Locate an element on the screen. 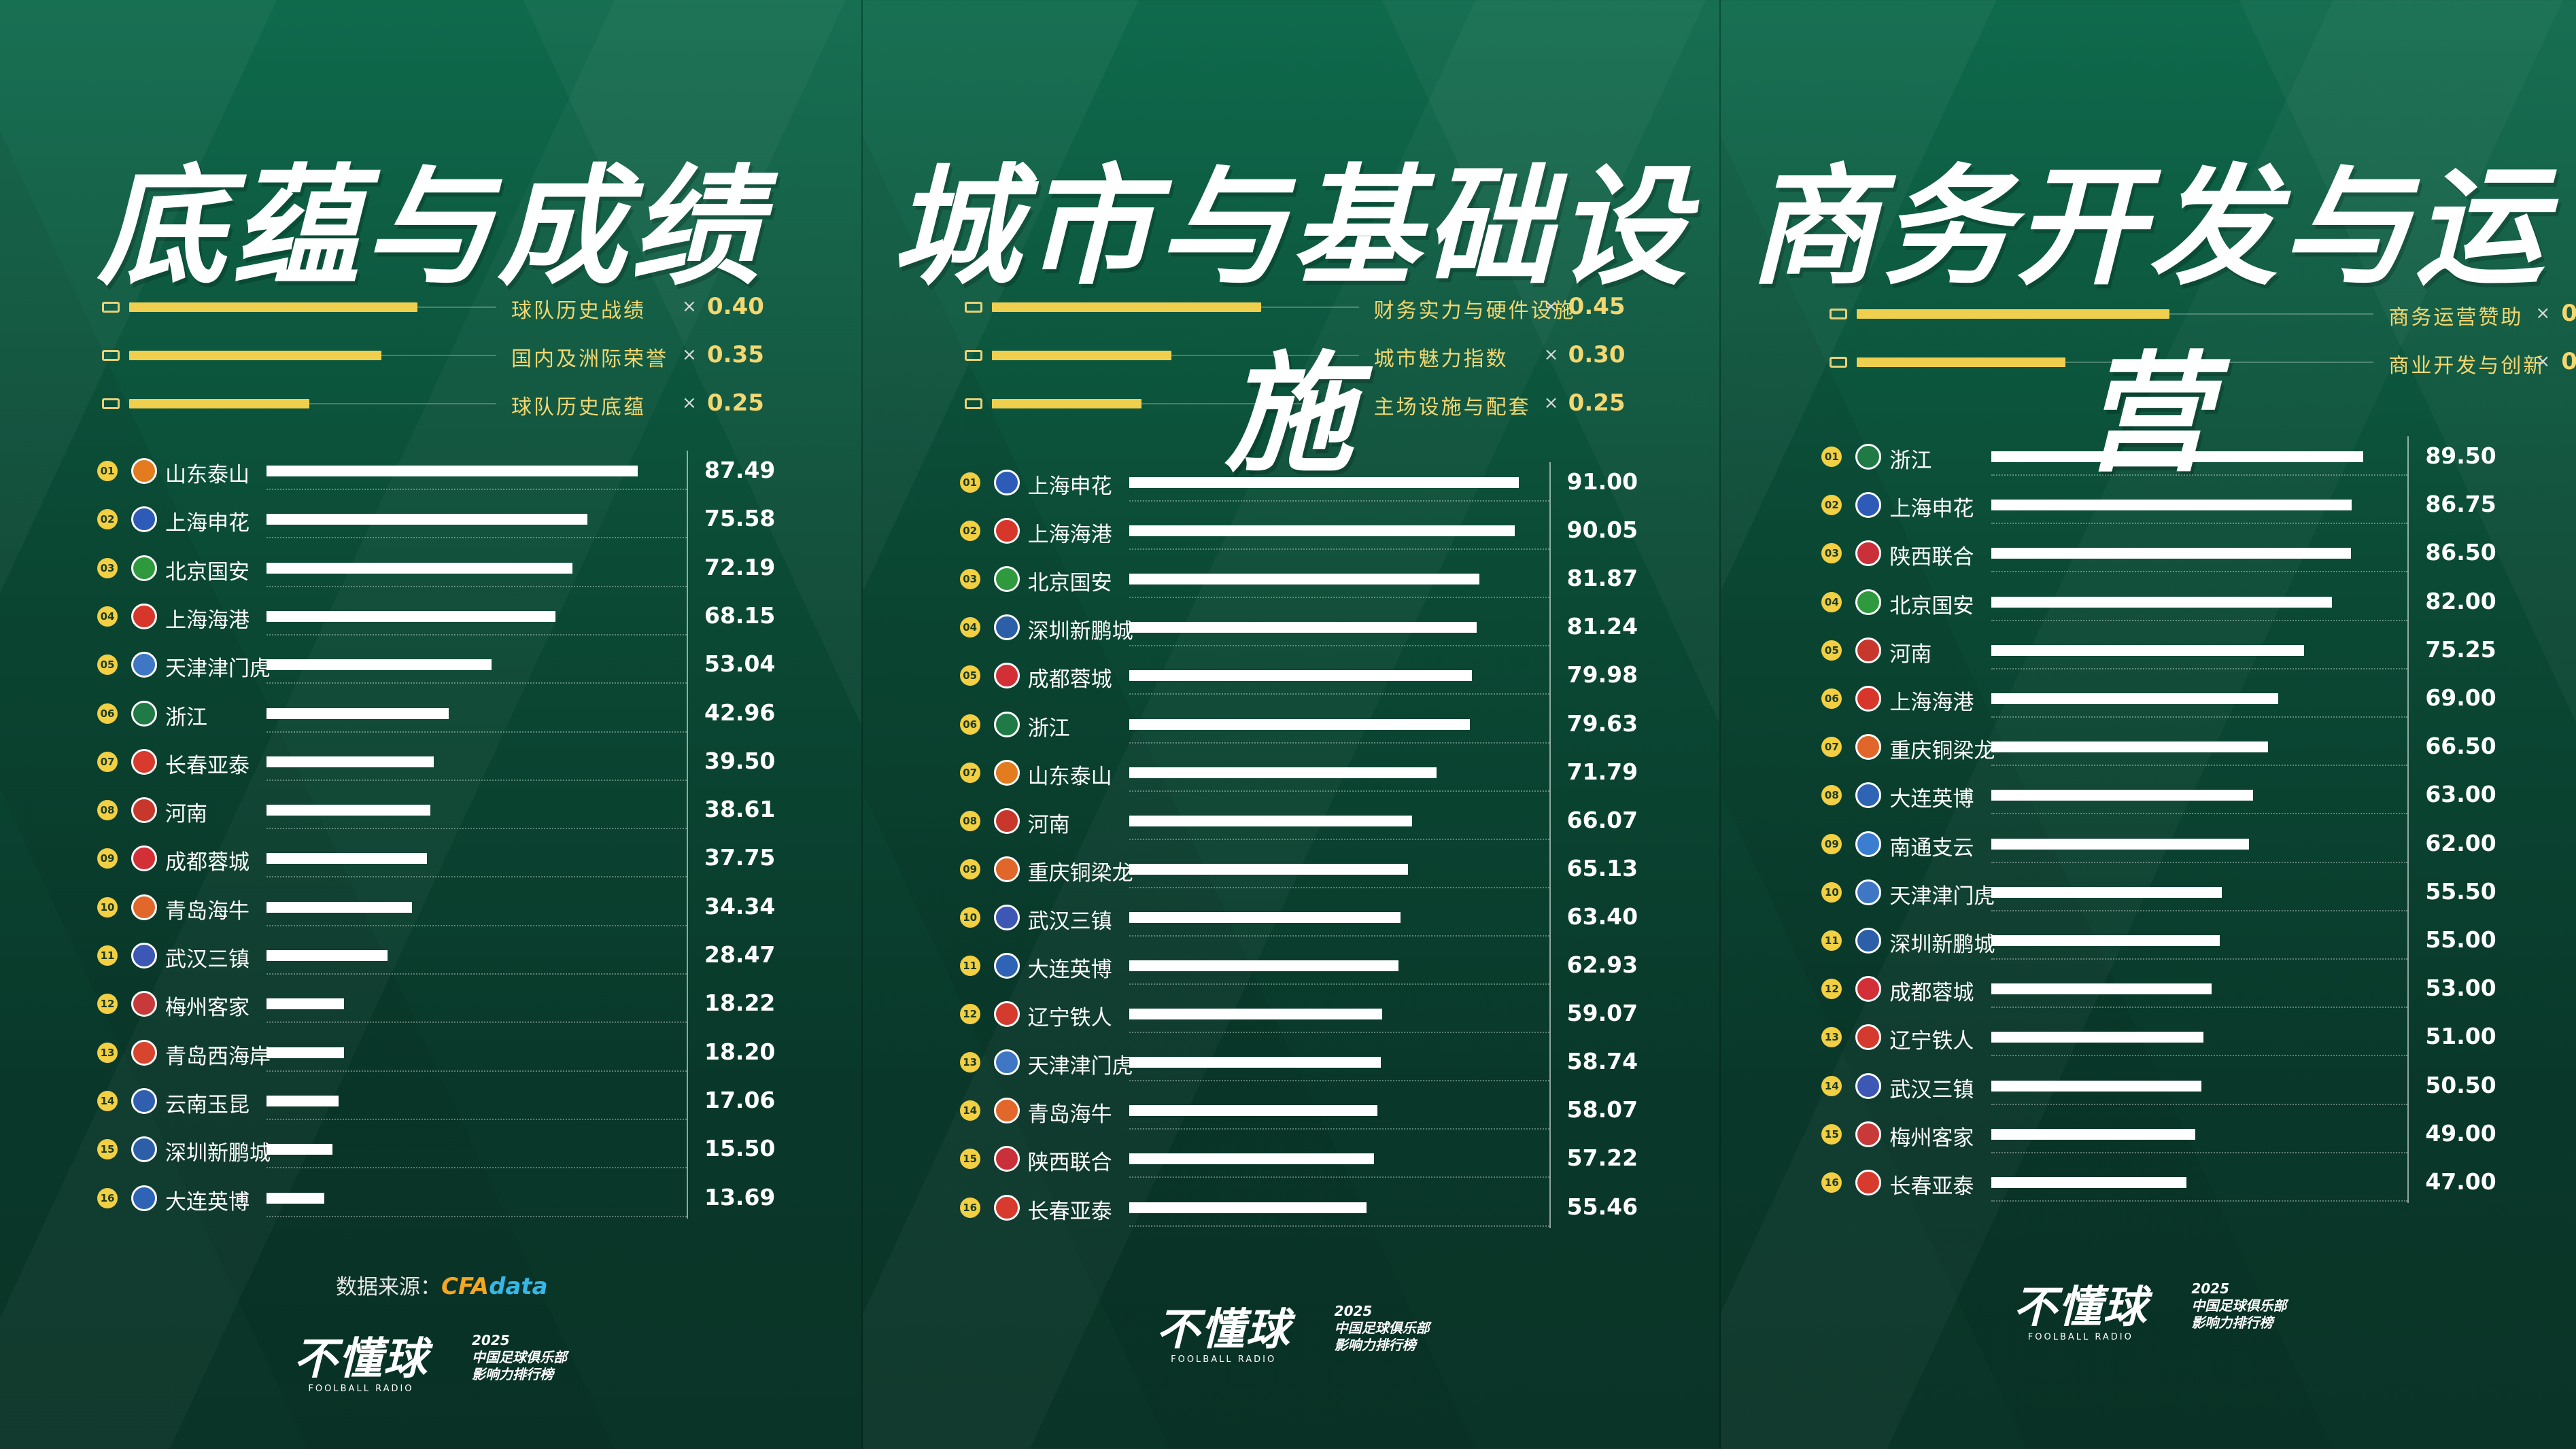 Image resolution: width=2576 pixels, height=1449 pixels. team-name: 河南 is located at coordinates (1910, 654).